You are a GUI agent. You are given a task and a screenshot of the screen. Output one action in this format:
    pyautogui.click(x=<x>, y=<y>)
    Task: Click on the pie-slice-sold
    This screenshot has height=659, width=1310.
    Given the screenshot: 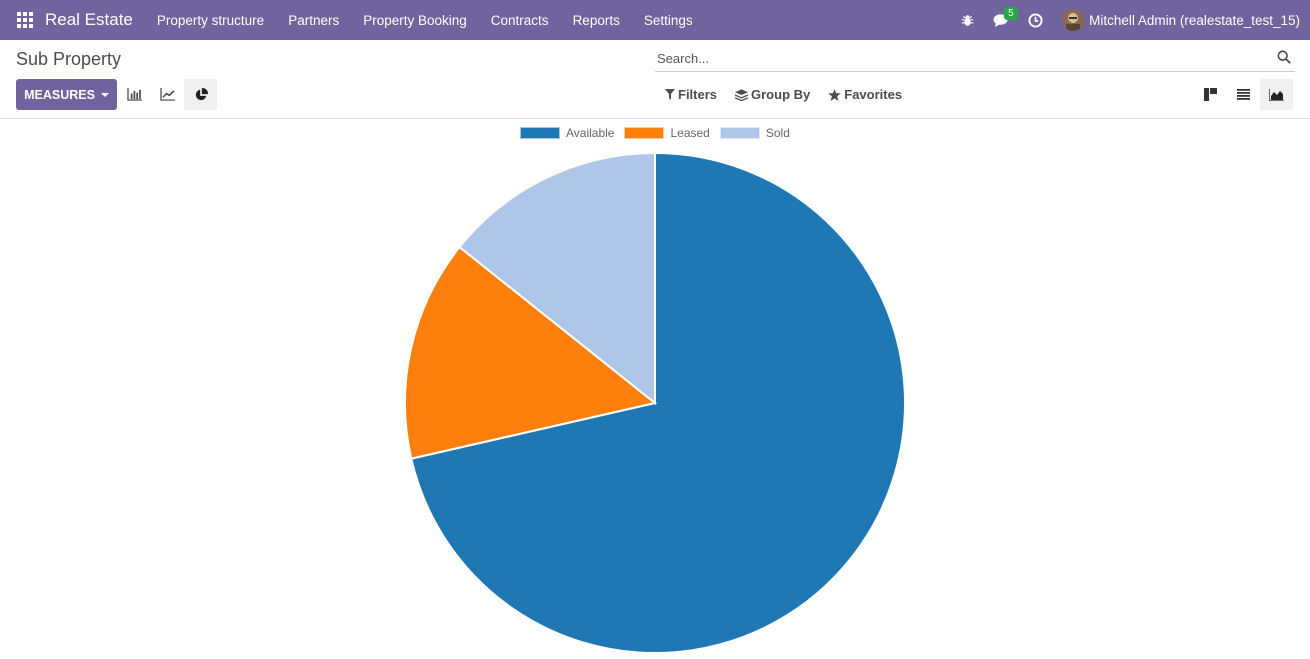 What is the action you would take?
    pyautogui.click(x=557, y=278)
    